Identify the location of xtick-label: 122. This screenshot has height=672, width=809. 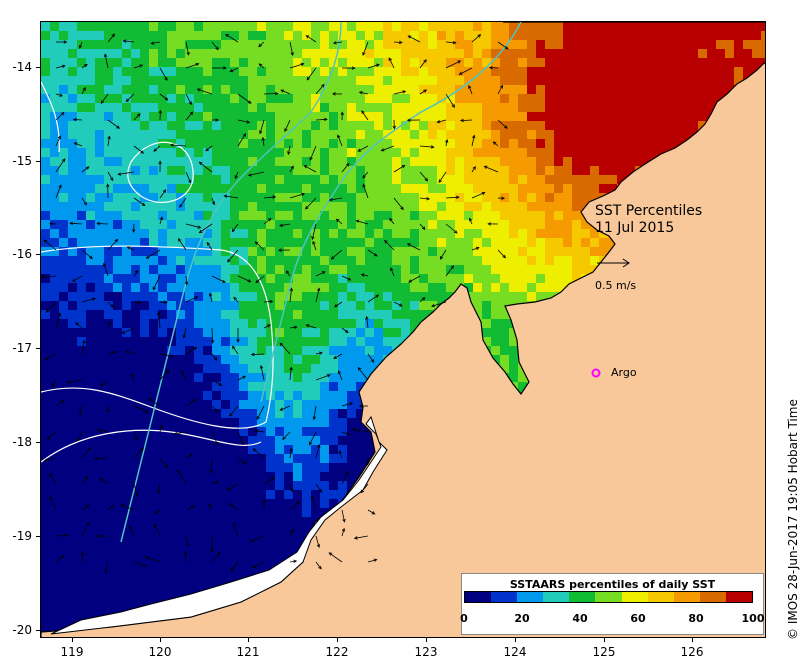
(337, 652).